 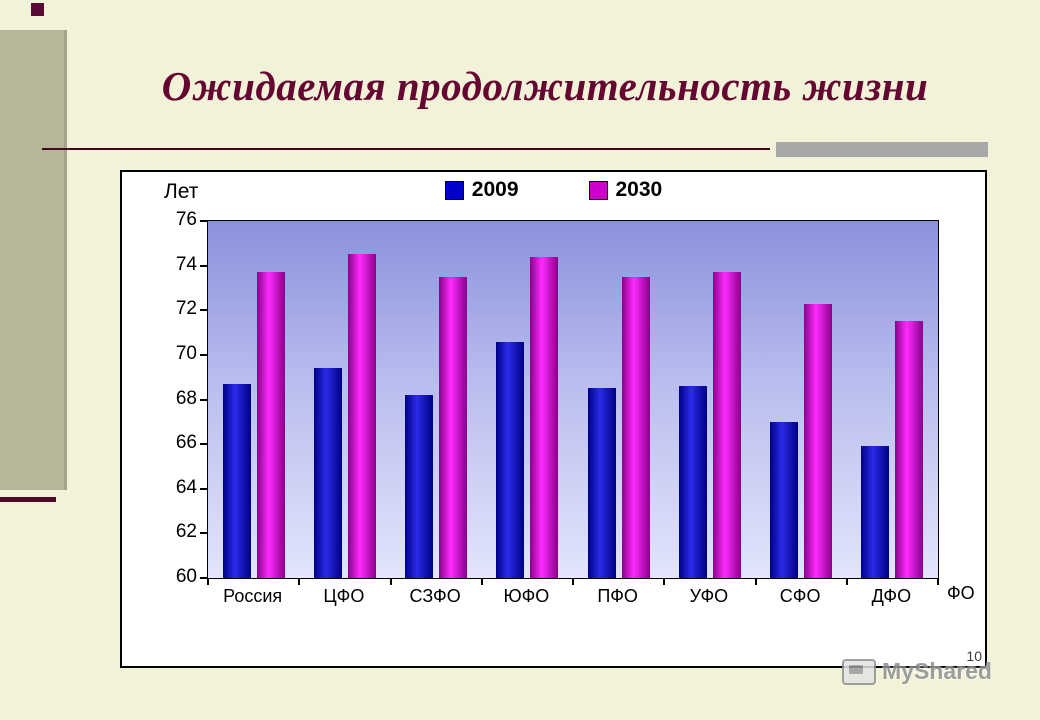 What do you see at coordinates (601, 483) in the screenshot?
I see `bar-2009-ПФО` at bounding box center [601, 483].